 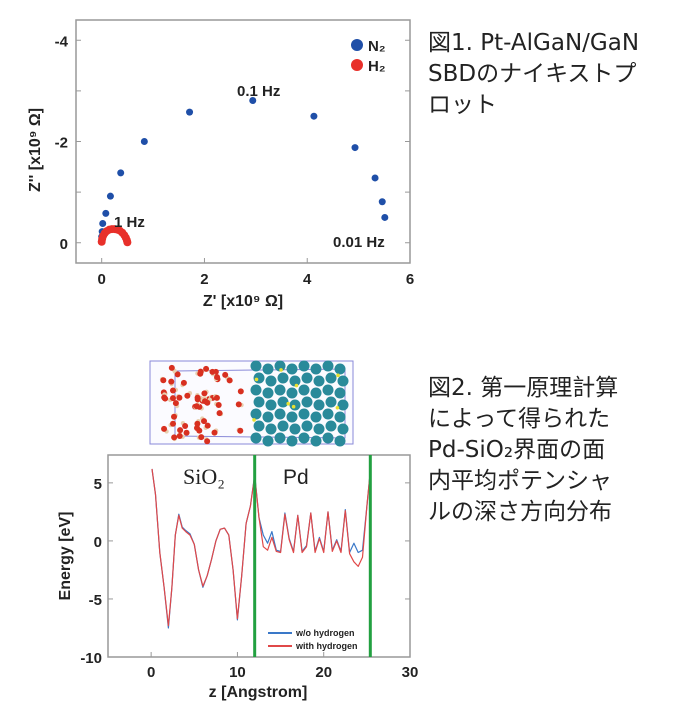 I want to click on caption-line: ロット, so click(x=462, y=105).